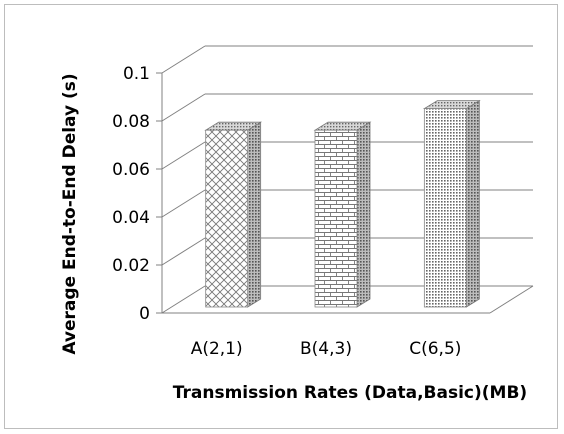 Image resolution: width=564 pixels, height=434 pixels. What do you see at coordinates (131, 266) in the screenshot?
I see `y-tick-label: 0.02` at bounding box center [131, 266].